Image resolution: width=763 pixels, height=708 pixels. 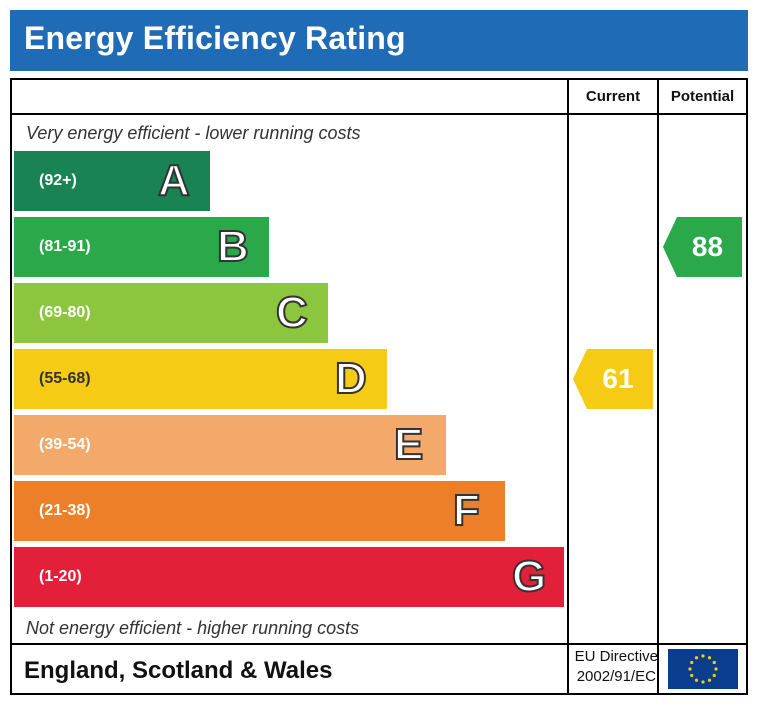 What do you see at coordinates (259, 511) in the screenshot?
I see `rating-bar-f: (21-38) F` at bounding box center [259, 511].